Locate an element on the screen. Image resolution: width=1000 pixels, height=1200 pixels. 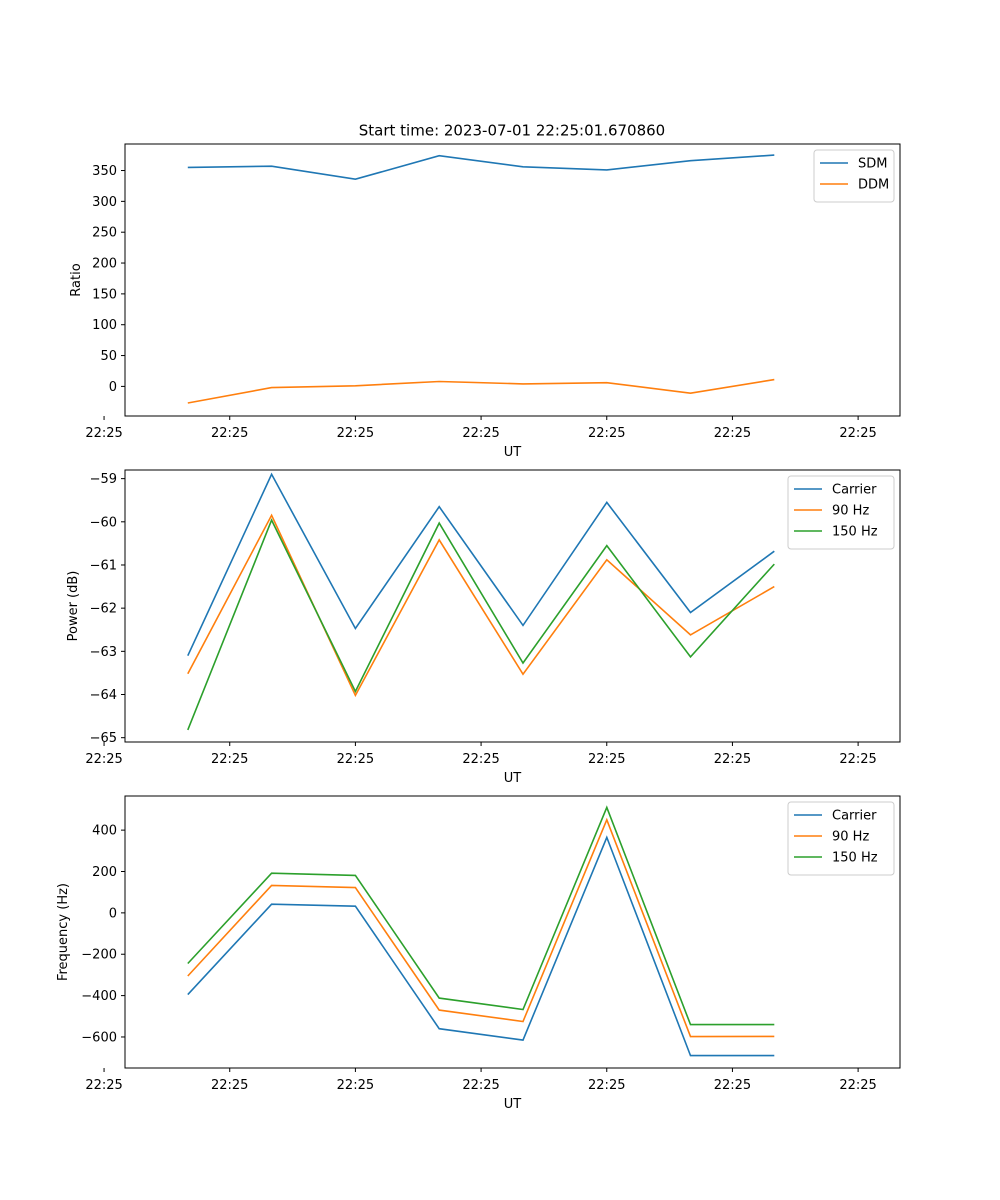
series-line-sdm is located at coordinates (481, 167).